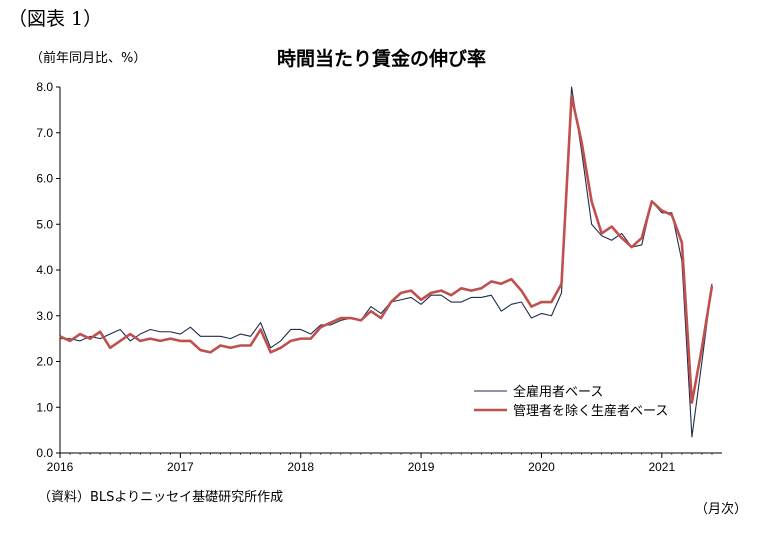 The height and width of the screenshot is (536, 763). Describe the element at coordinates (44, 87) in the screenshot. I see `y-tick-label: 8.0` at that location.